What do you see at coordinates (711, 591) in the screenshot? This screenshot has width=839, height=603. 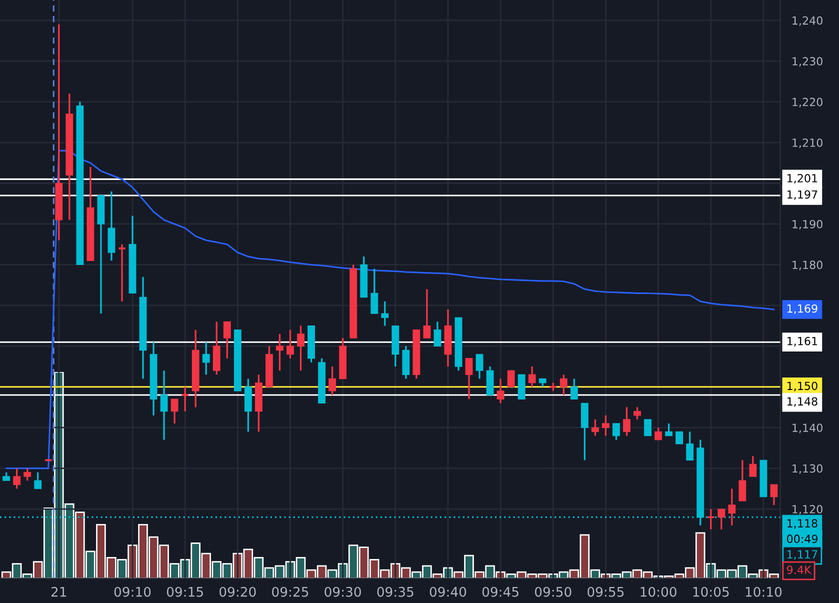 I see `x-tick-label: 10:05` at bounding box center [711, 591].